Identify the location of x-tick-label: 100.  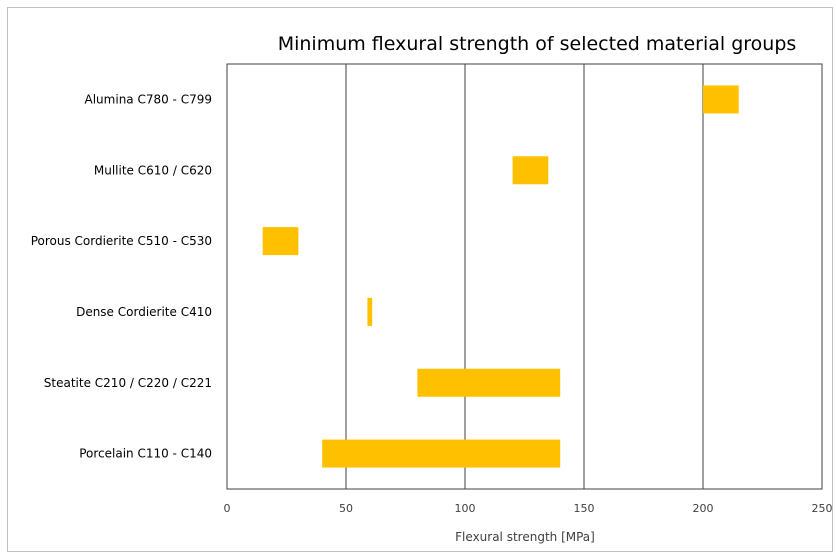
(465, 508).